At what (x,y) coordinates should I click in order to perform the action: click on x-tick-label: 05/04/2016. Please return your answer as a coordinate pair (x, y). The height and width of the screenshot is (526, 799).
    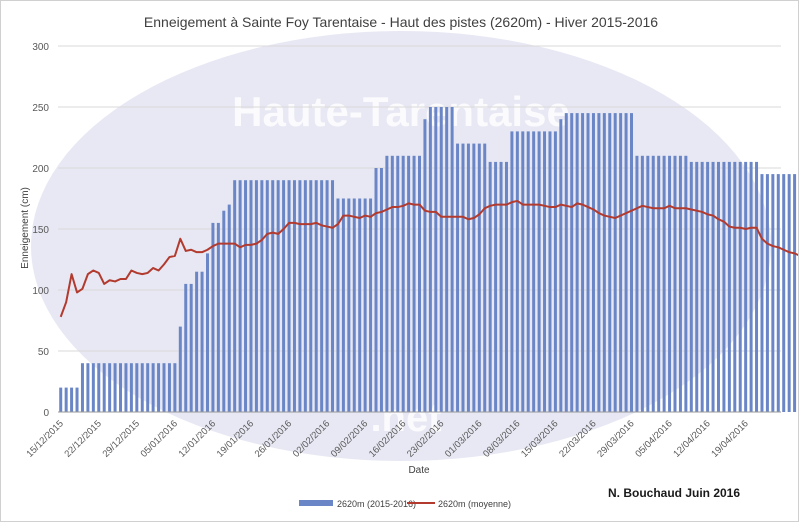
    Looking at the image, I should click on (653, 438).